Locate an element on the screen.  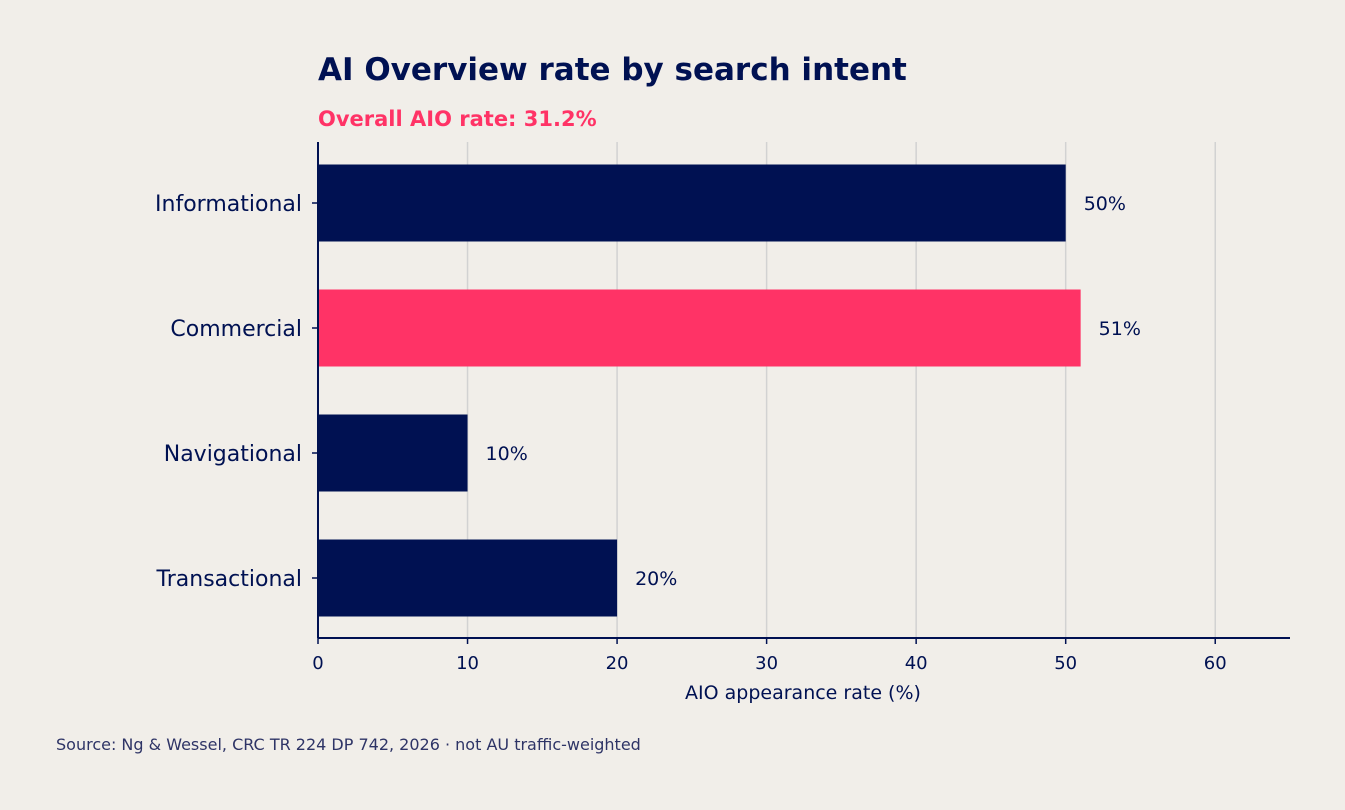
value-label-transactional: 20% is located at coordinates (656, 579).